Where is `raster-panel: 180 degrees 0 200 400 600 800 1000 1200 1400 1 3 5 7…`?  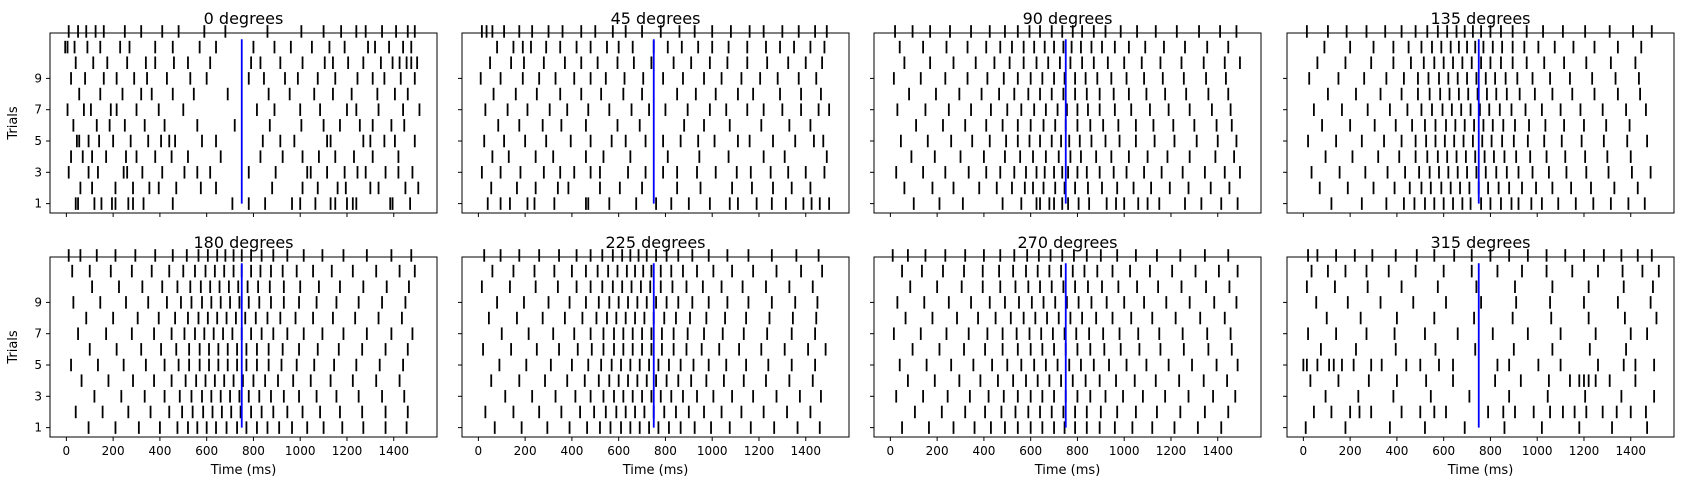 raster-panel: 180 degrees 0 200 400 600 800 1000 1200 1400 1 3 5 7… is located at coordinates (222, 355).